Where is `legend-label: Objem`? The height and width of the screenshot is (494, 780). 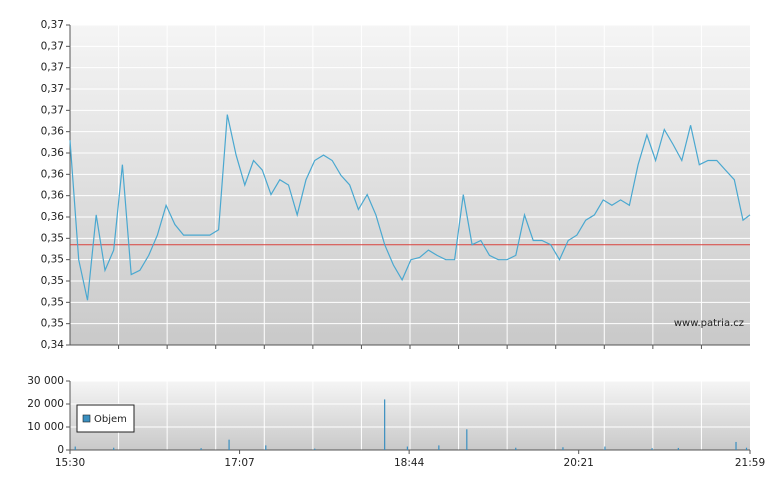 legend-label: Objem is located at coordinates (110, 419).